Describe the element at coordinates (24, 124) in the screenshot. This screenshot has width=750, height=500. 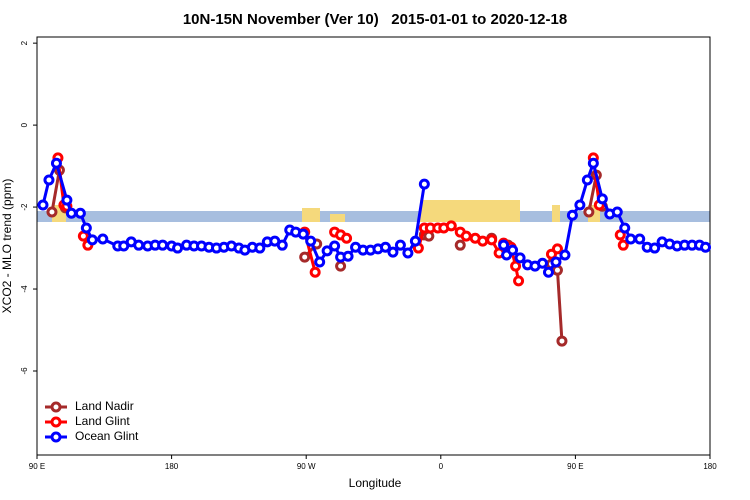
I see `y-tick-label: 0` at that location.